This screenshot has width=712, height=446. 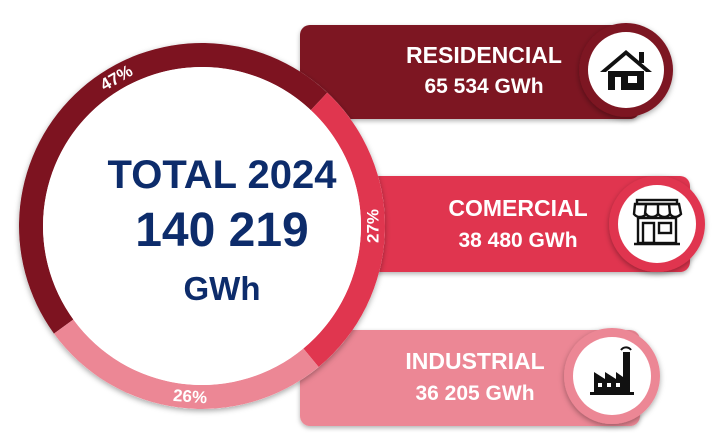 What do you see at coordinates (186, 364) in the screenshot?
I see `donut-slice-industrial` at bounding box center [186, 364].